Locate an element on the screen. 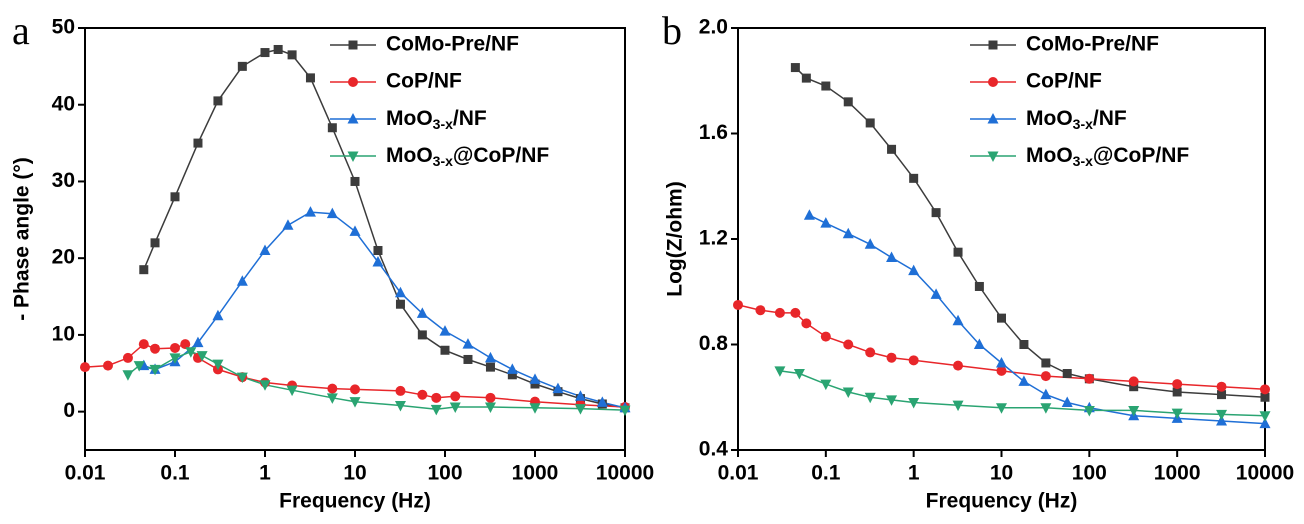 Image resolution: width=1304 pixels, height=524 pixels. x-tick-label: 0.01 is located at coordinates (738, 473).